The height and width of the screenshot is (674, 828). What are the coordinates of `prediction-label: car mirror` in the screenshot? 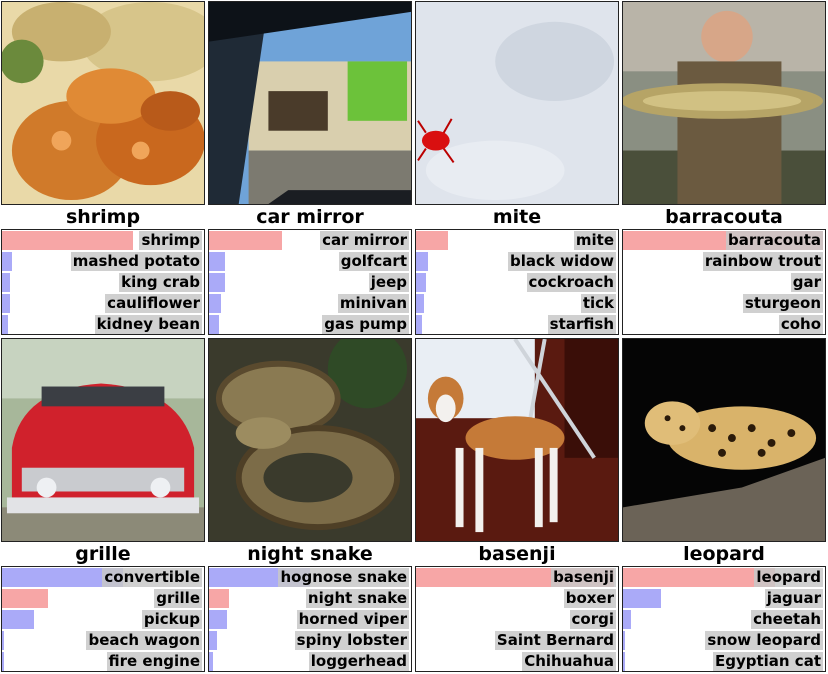 It's located at (364, 240).